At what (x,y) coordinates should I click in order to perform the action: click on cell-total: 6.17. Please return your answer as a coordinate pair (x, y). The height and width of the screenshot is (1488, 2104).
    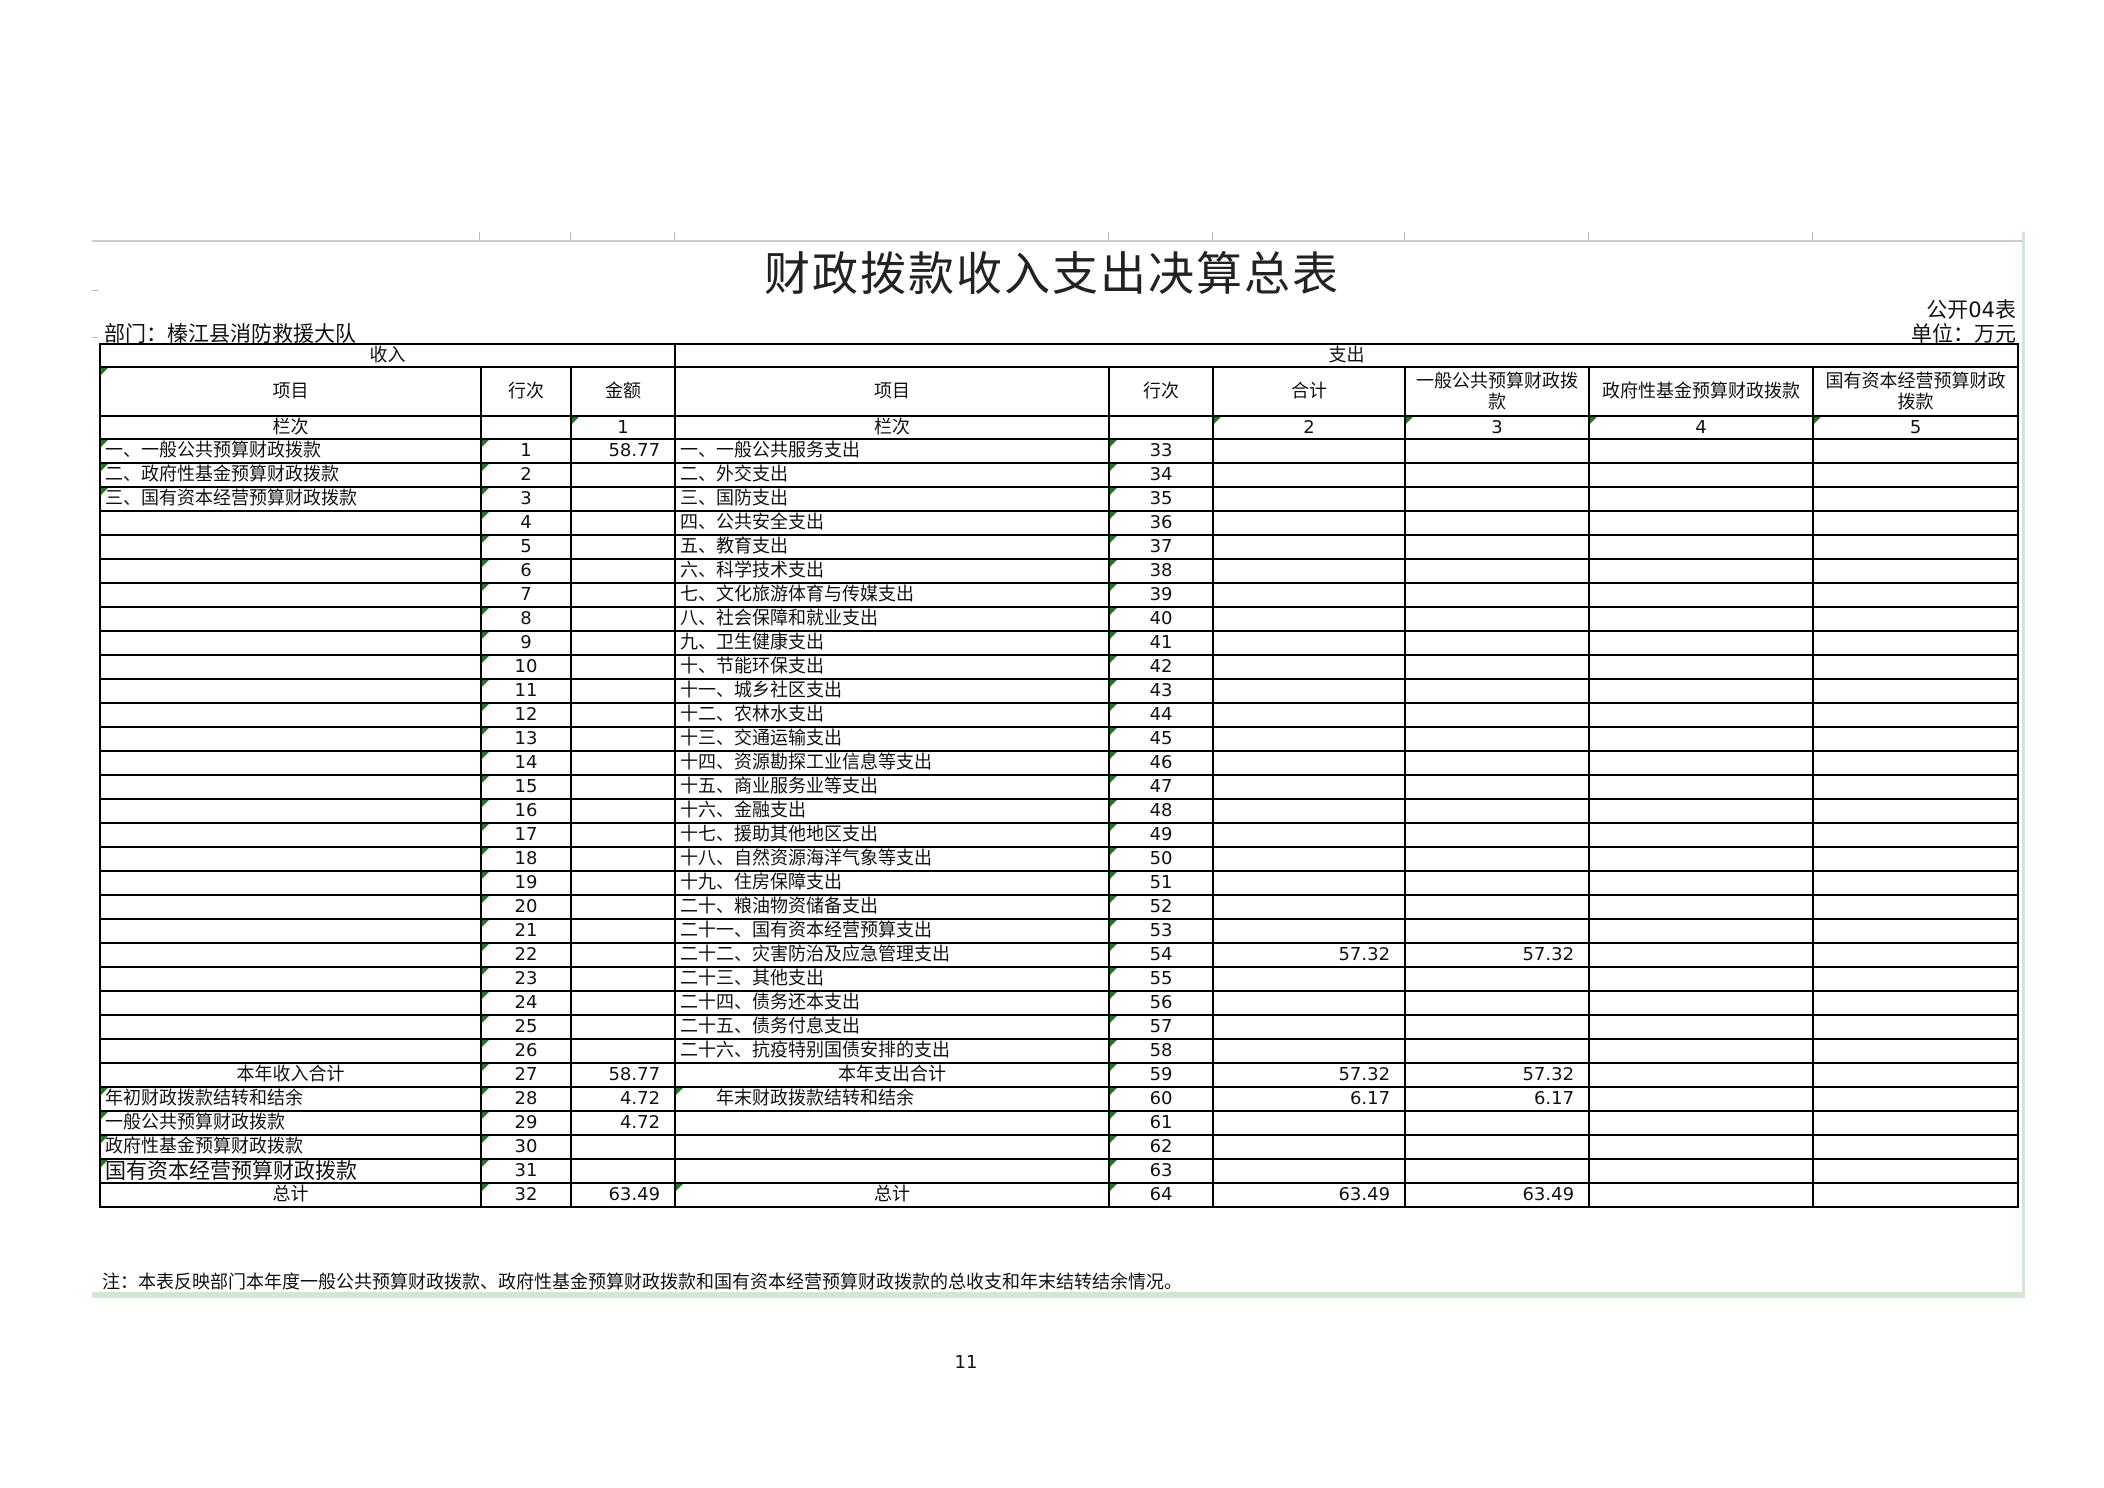
    Looking at the image, I should click on (1309, 1099).